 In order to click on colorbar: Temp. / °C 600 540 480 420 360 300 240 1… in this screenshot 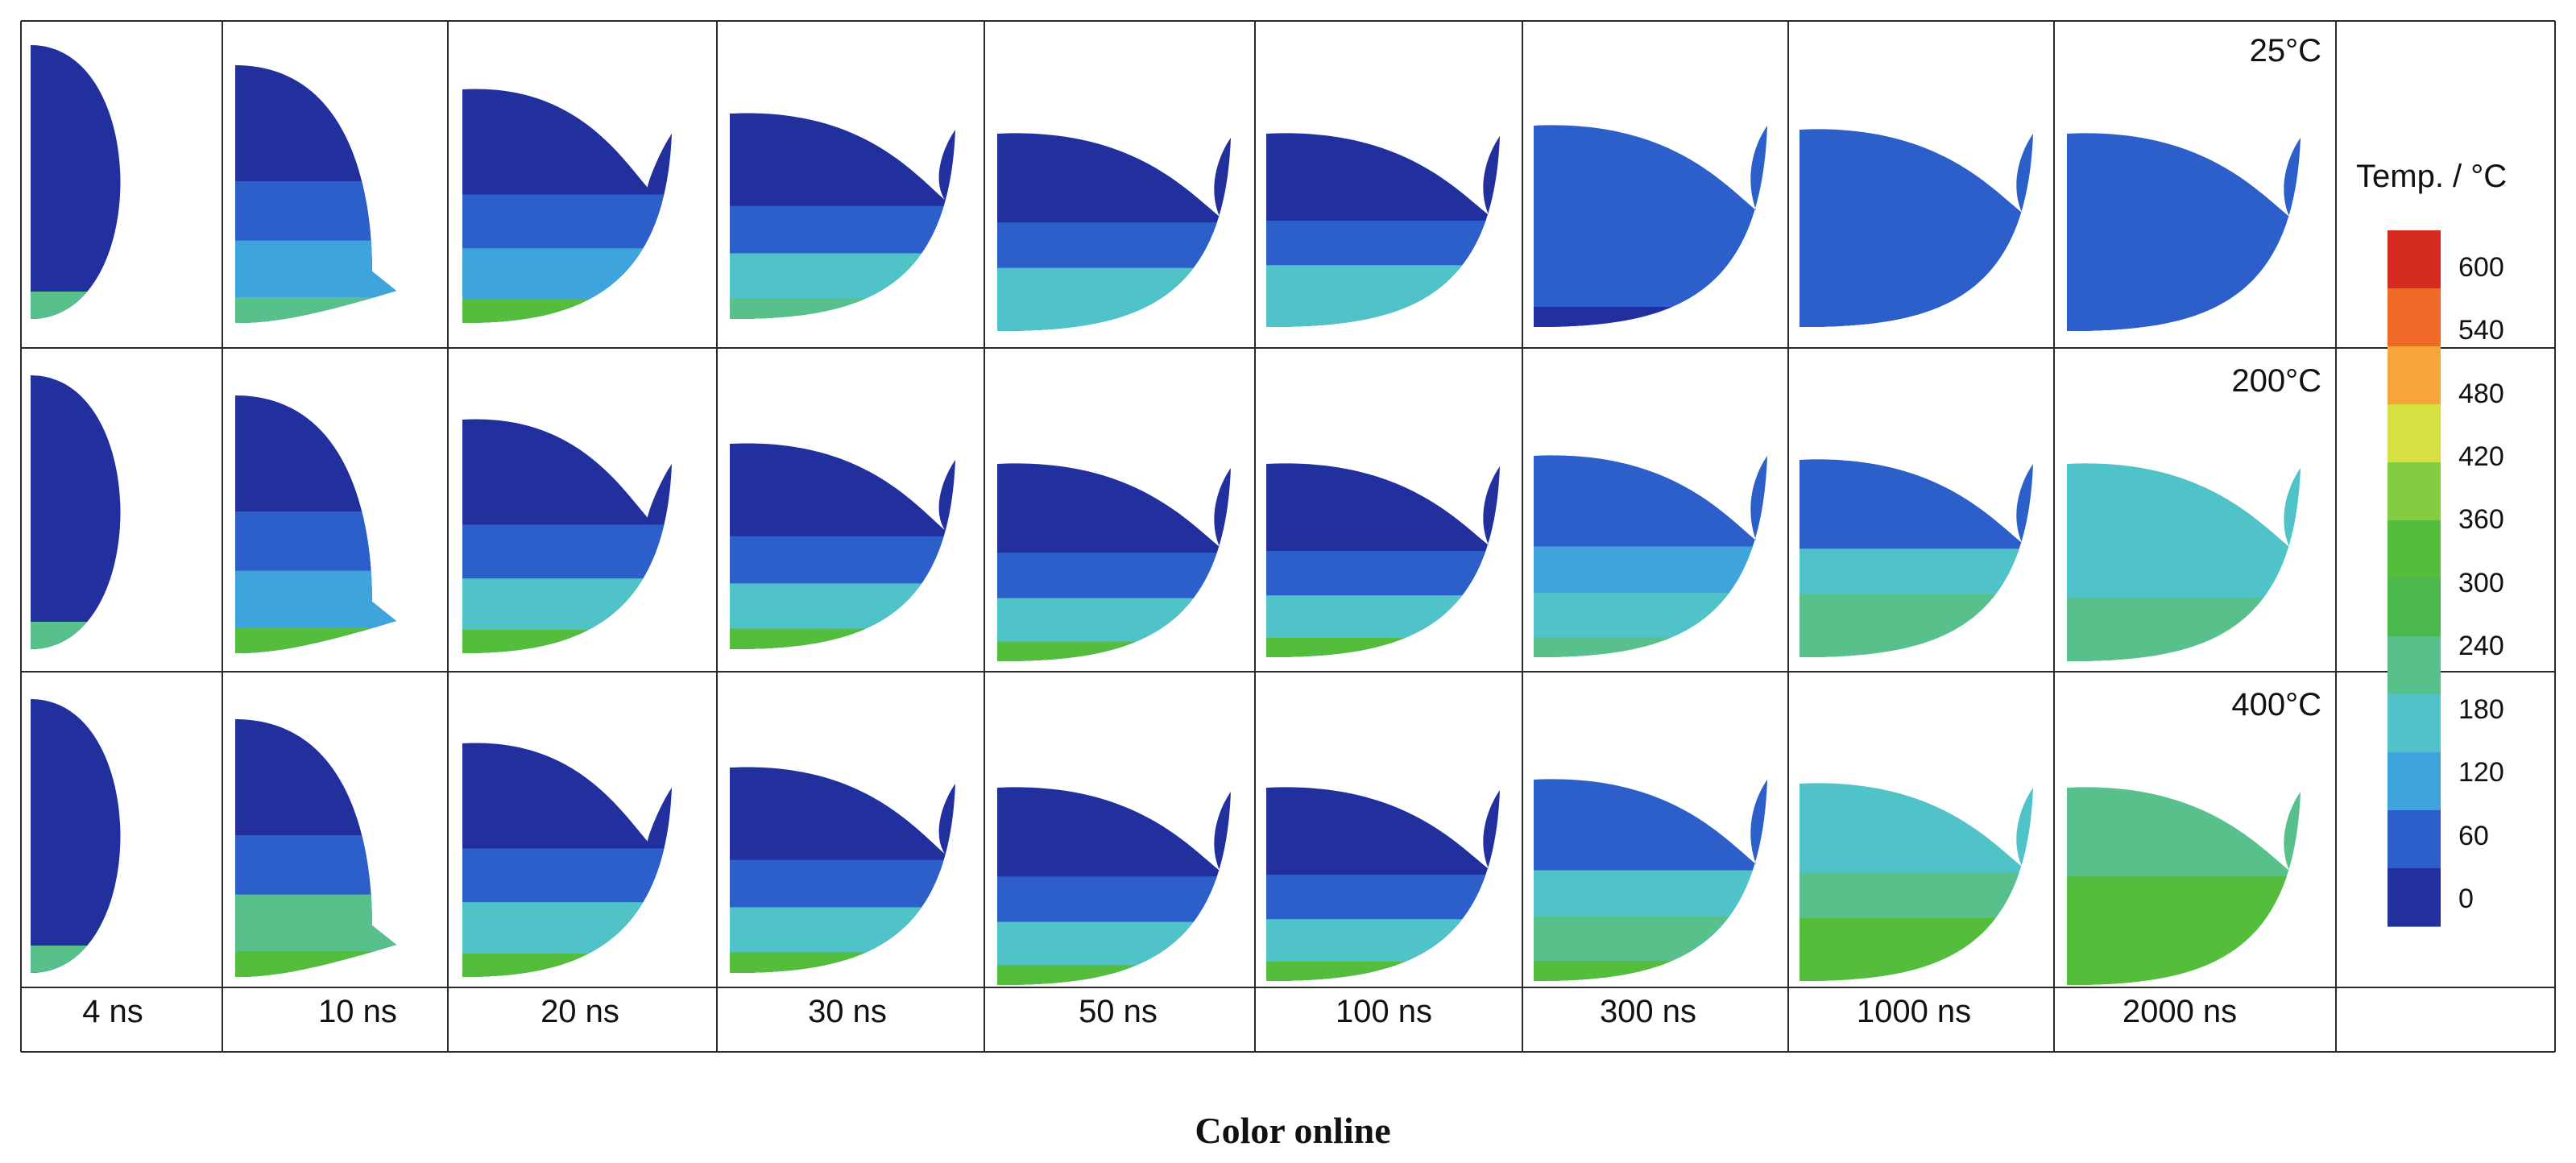, I will do `click(2431, 543)`.